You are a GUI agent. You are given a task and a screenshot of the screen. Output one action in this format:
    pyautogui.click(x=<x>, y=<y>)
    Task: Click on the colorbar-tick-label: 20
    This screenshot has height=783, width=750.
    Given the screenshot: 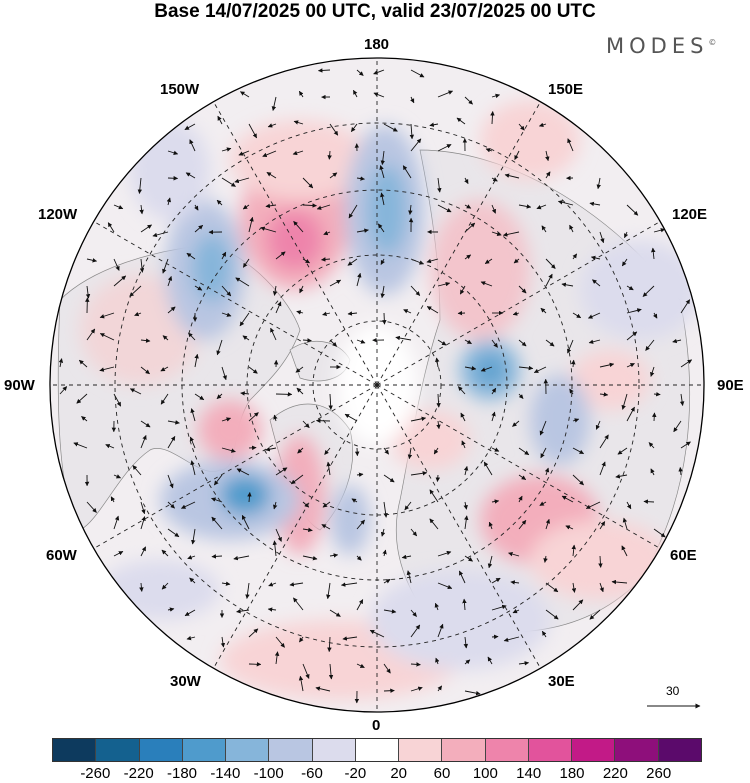 What is the action you would take?
    pyautogui.click(x=398, y=773)
    